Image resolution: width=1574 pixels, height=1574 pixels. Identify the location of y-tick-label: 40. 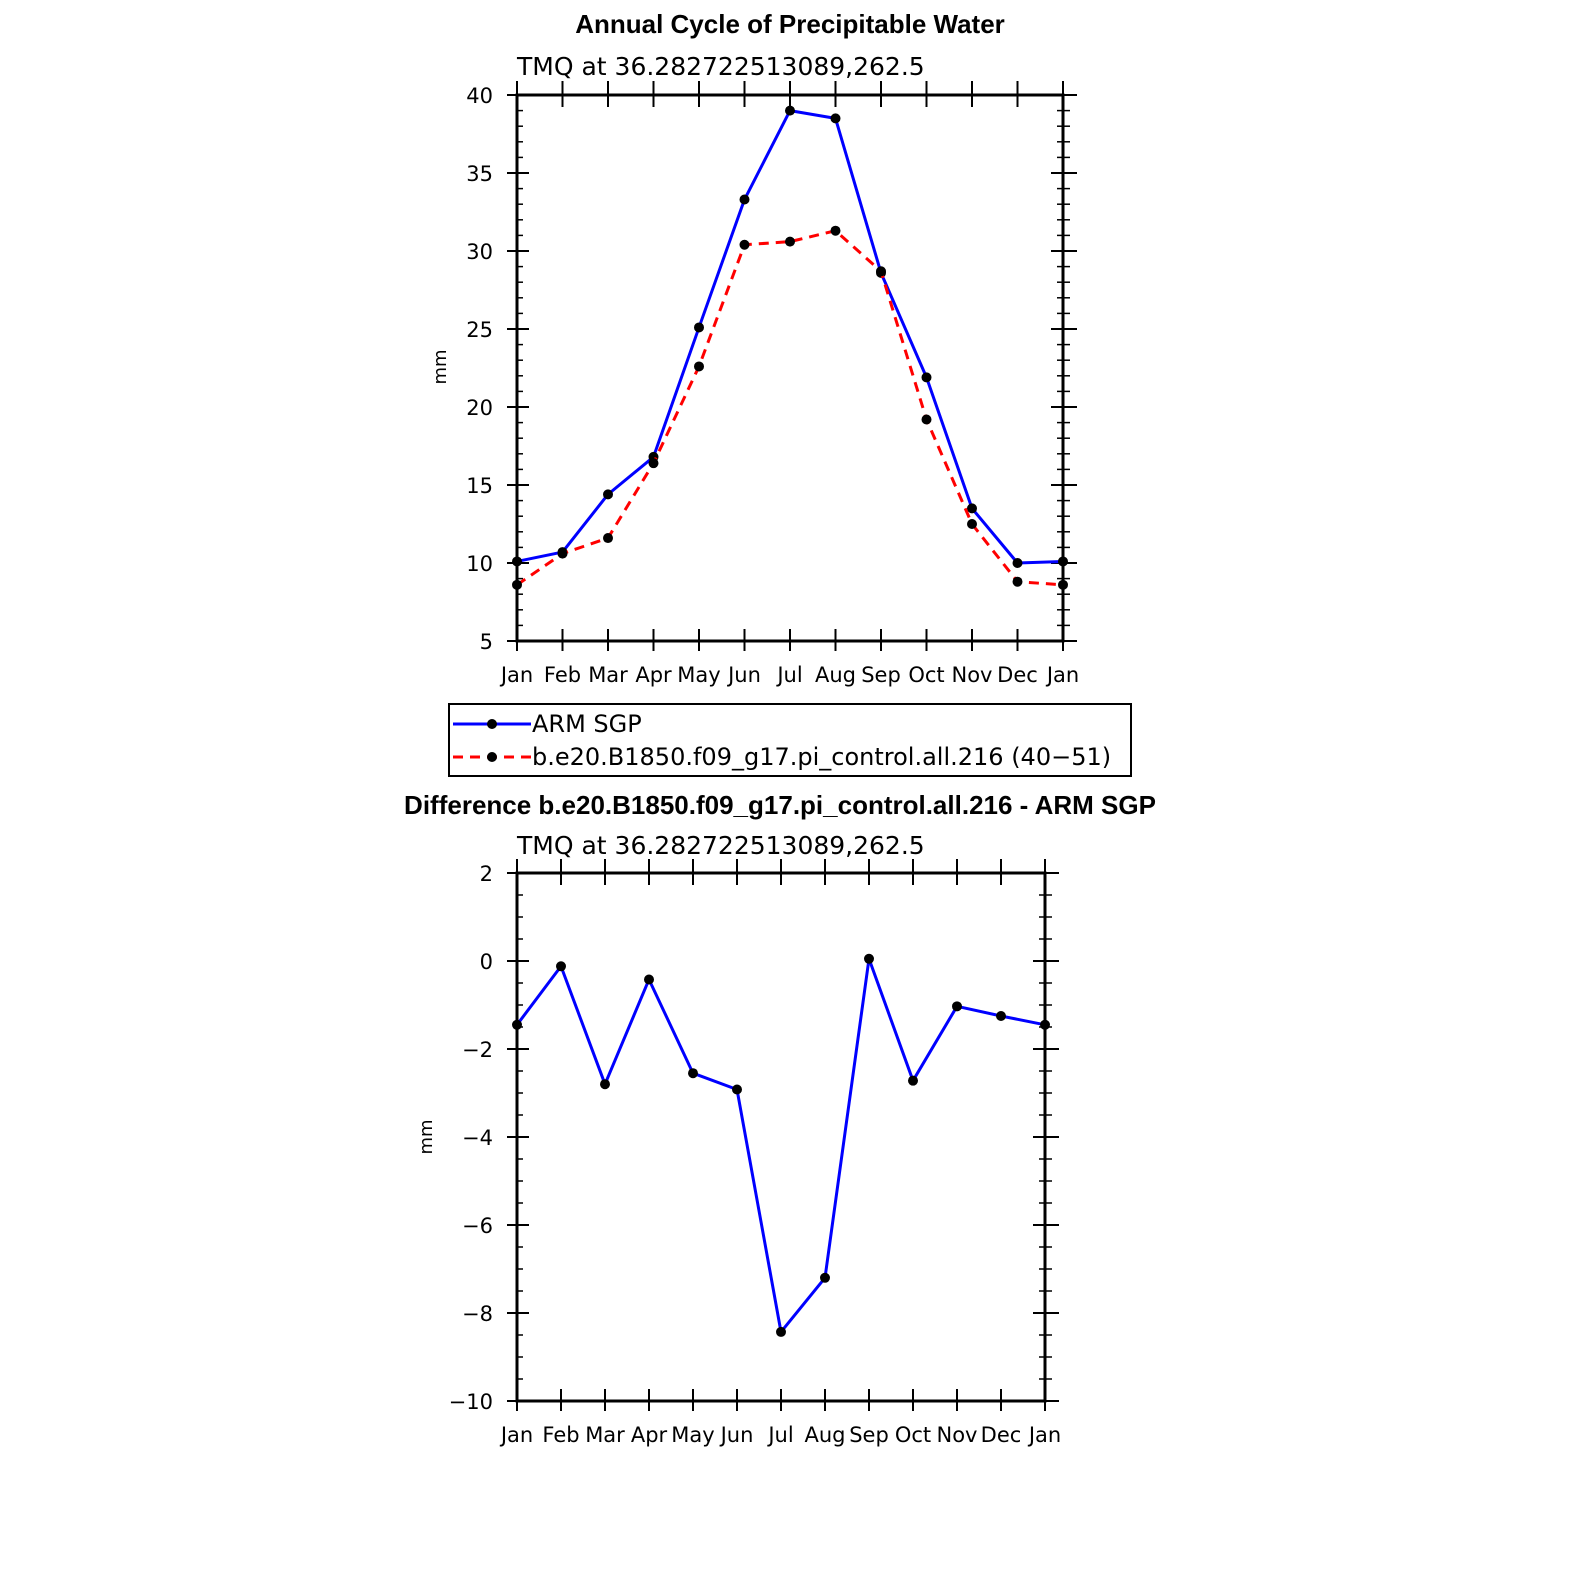
(479, 96).